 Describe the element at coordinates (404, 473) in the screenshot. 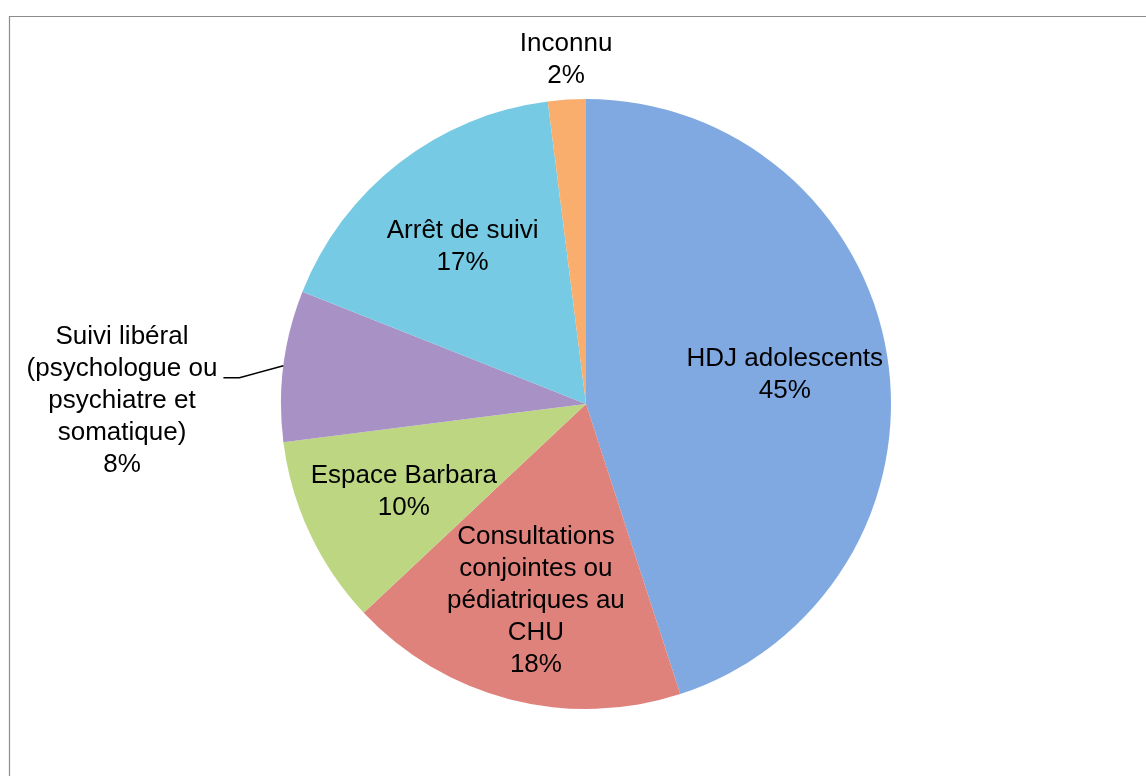

I see `slice-label: Espace Barbara` at that location.